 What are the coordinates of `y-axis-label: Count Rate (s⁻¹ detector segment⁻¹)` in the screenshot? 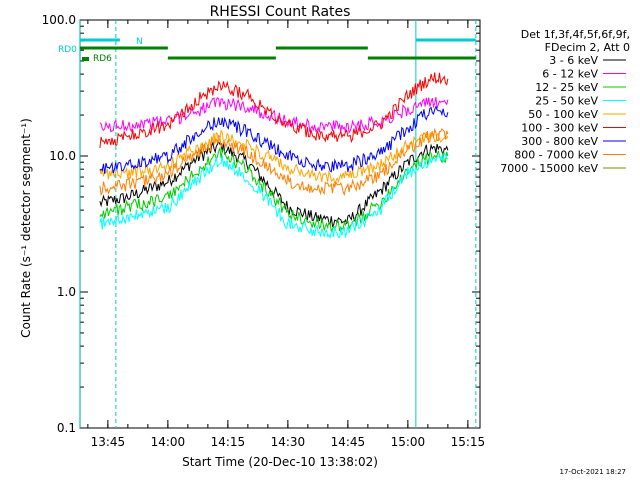 It's located at (26, 228).